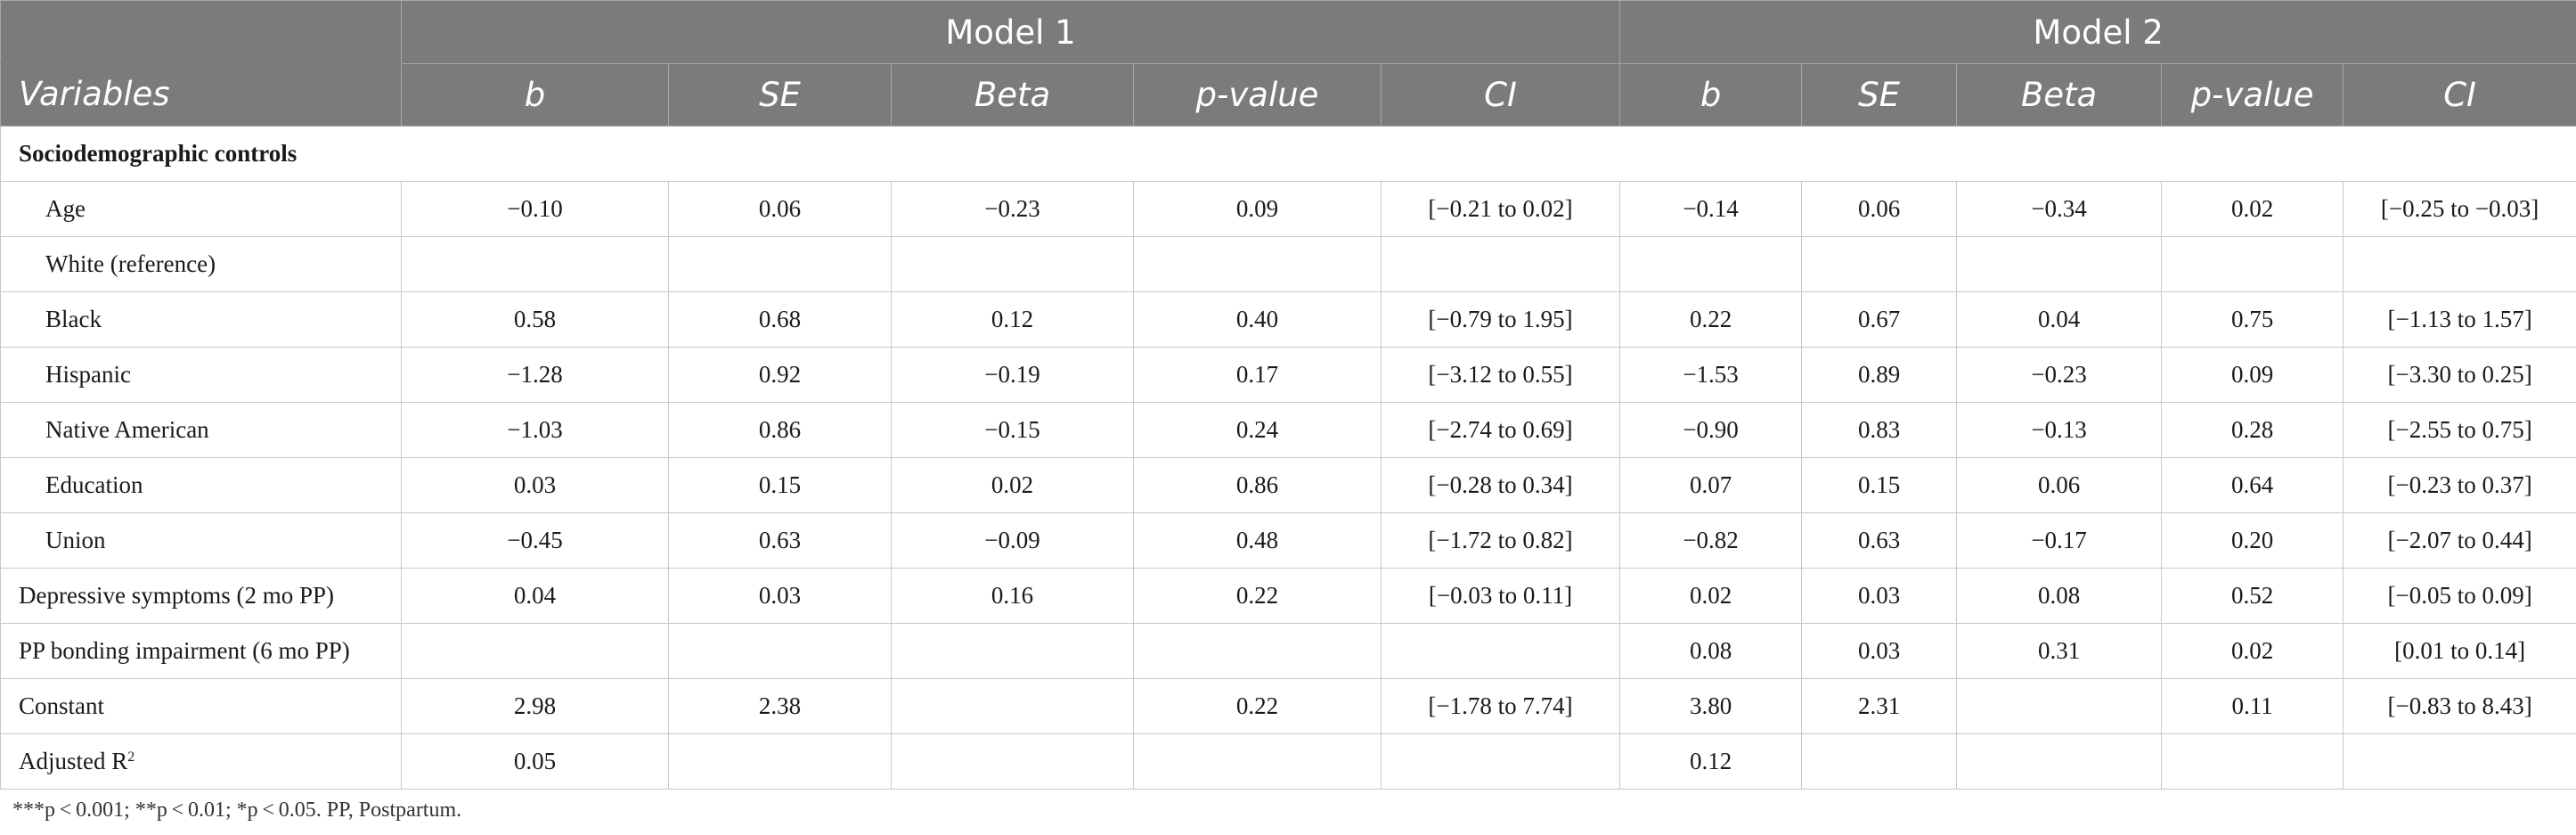 This screenshot has height=835, width=2576. What do you see at coordinates (1711, 706) in the screenshot?
I see `table-cell: 3.80` at bounding box center [1711, 706].